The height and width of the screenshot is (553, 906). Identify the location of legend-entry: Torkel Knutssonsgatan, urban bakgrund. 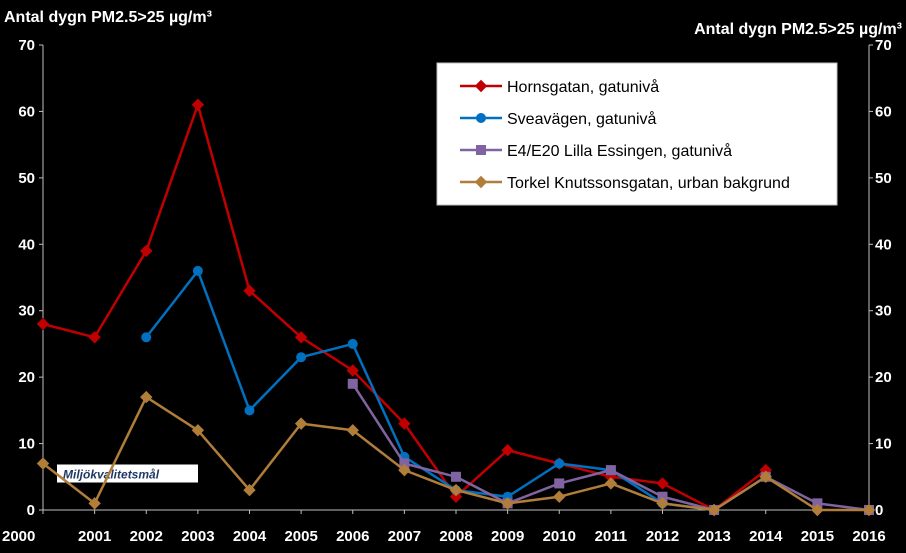
(648, 183).